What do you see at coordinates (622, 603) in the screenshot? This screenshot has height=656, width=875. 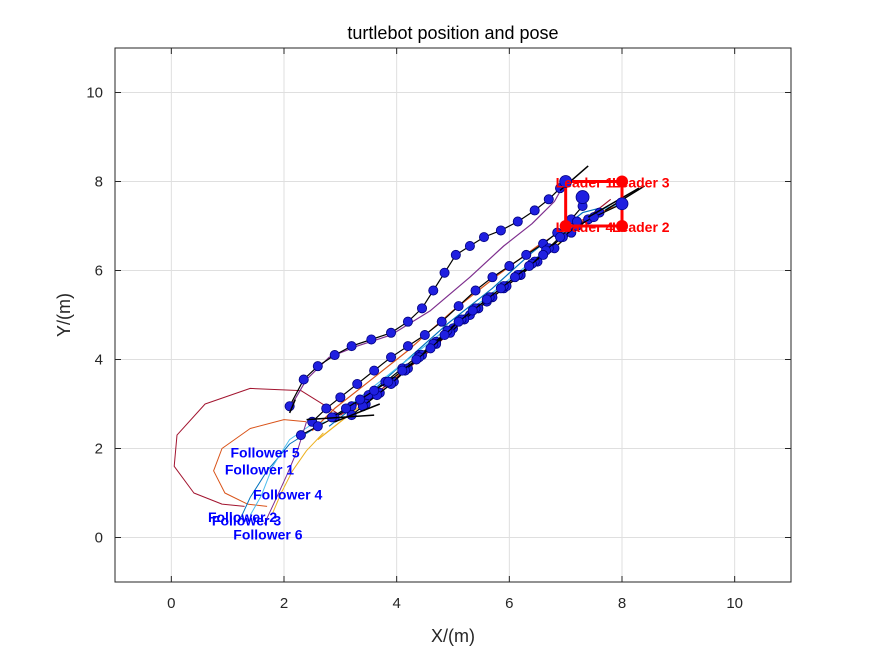 I see `x-tick-label: 8` at bounding box center [622, 603].